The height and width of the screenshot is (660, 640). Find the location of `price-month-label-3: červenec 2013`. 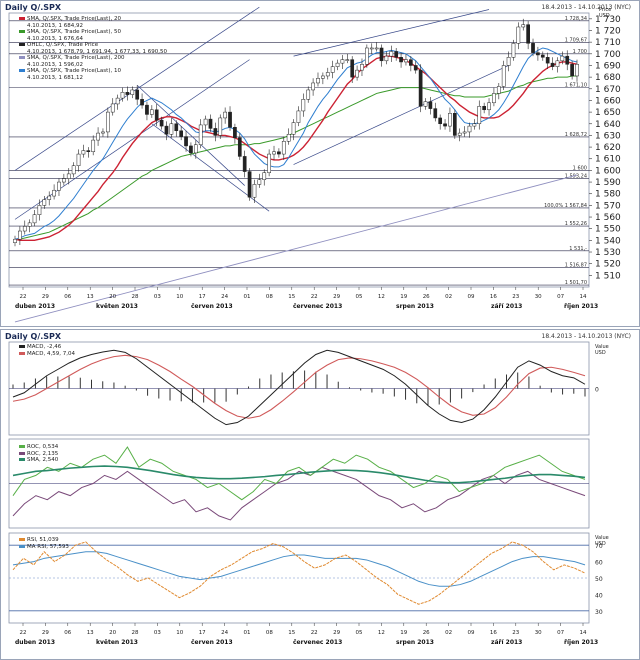

price-month-label-3: červenec 2013 is located at coordinates (317, 306).